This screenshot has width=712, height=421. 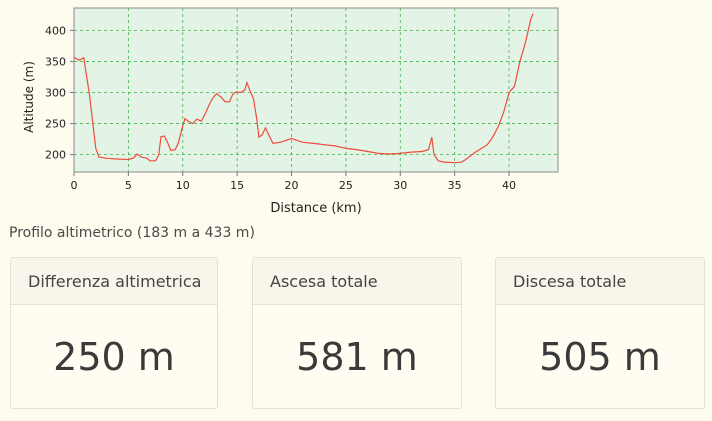 I want to click on x-tick-label: 0, so click(x=74, y=185).